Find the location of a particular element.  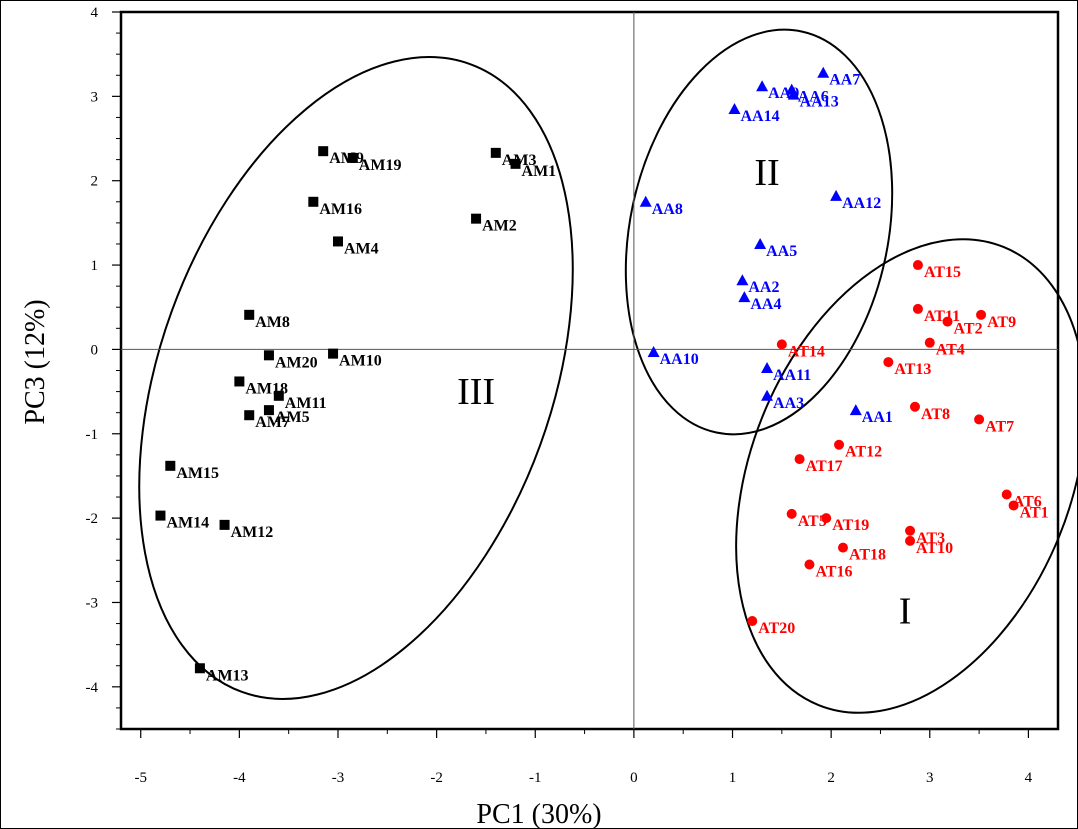

point-aa1 is located at coordinates (855, 410).